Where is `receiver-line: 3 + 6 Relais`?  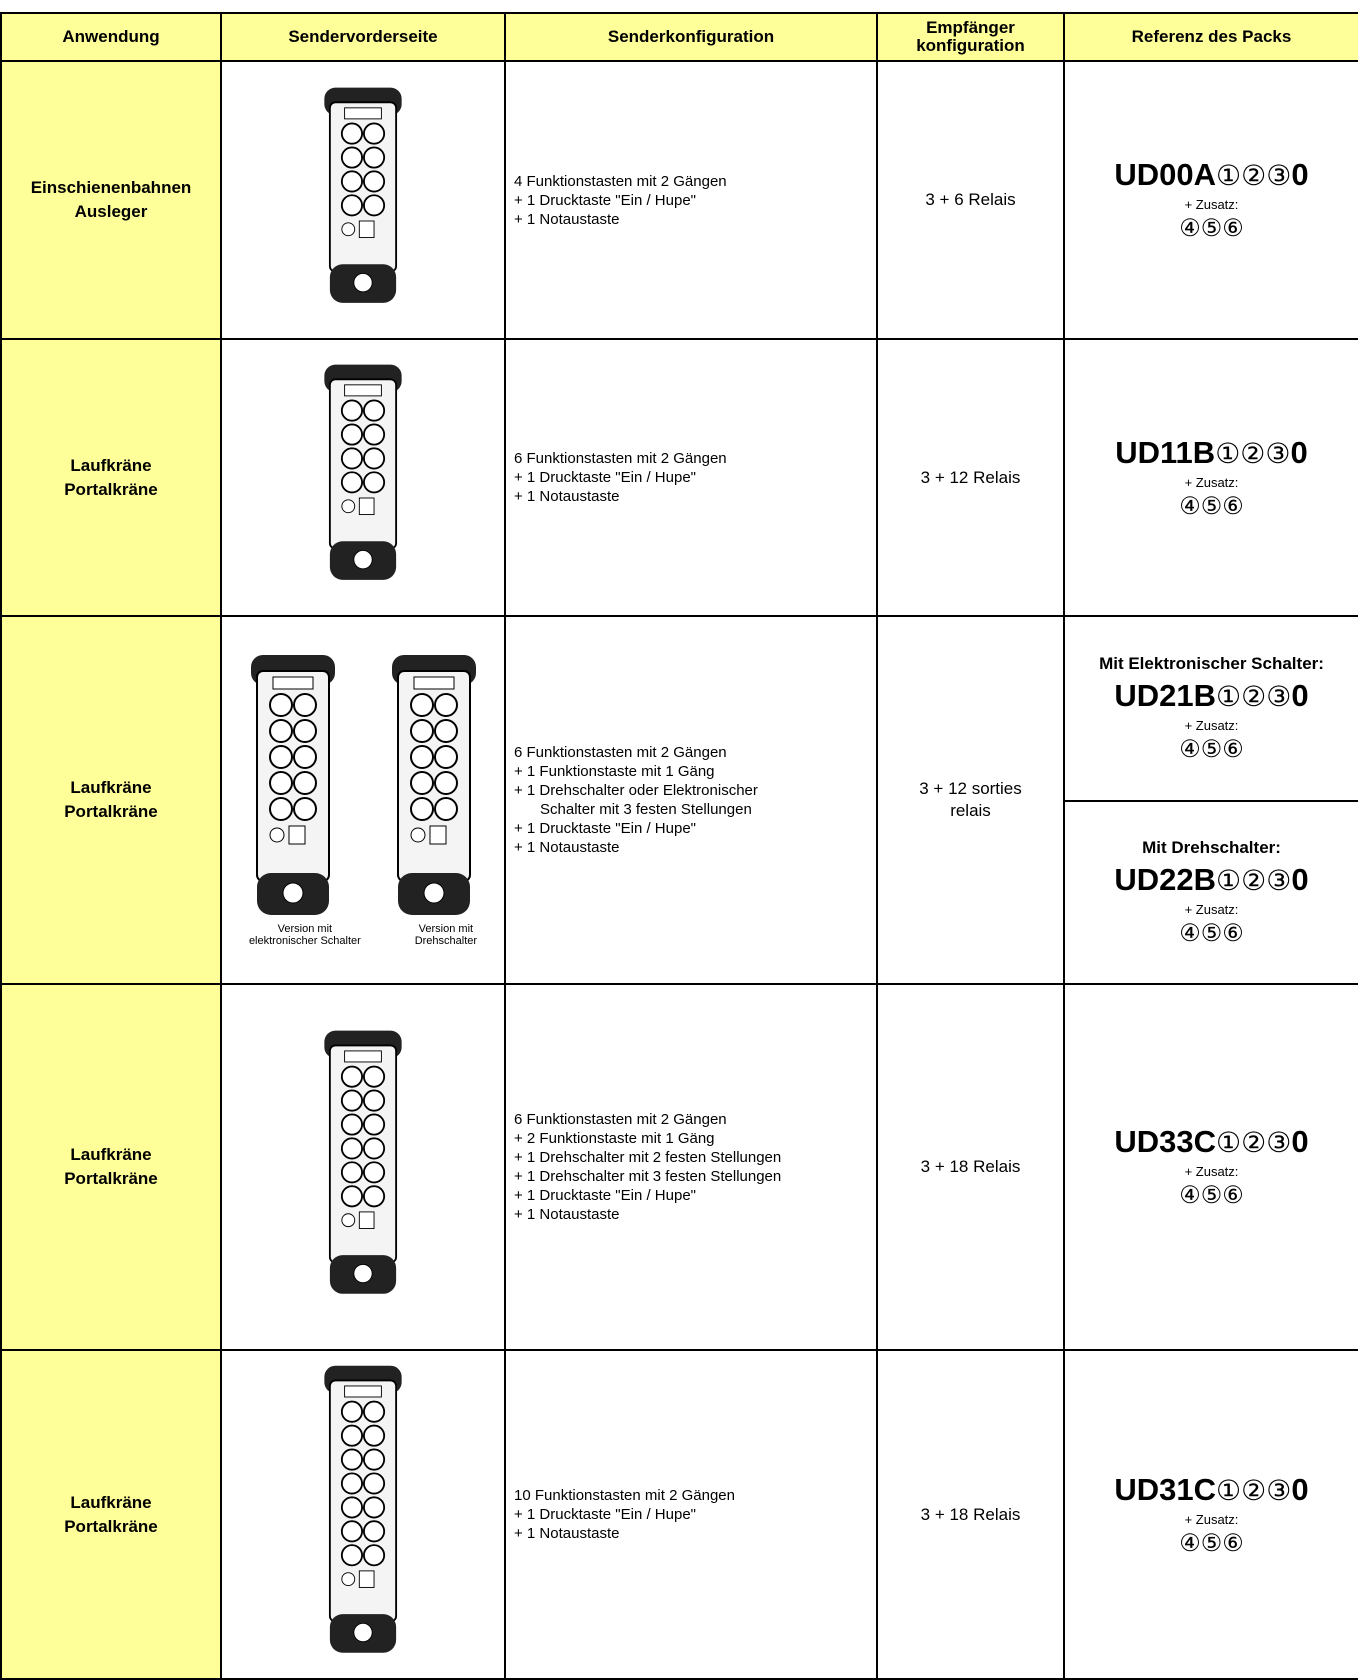
receiver-line: 3 + 6 Relais is located at coordinates (970, 199).